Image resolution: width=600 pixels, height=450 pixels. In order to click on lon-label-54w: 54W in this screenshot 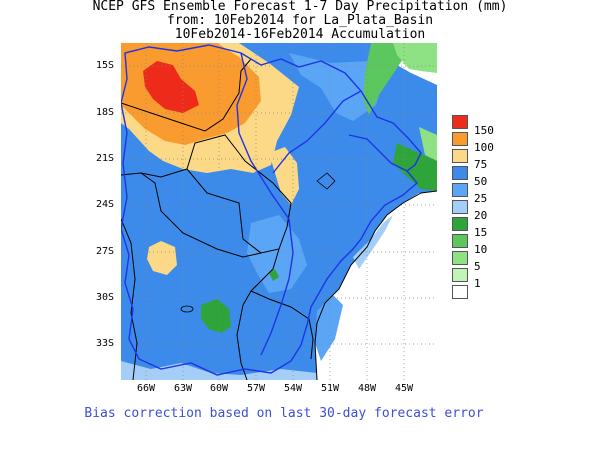, I will do `click(293, 388)`.